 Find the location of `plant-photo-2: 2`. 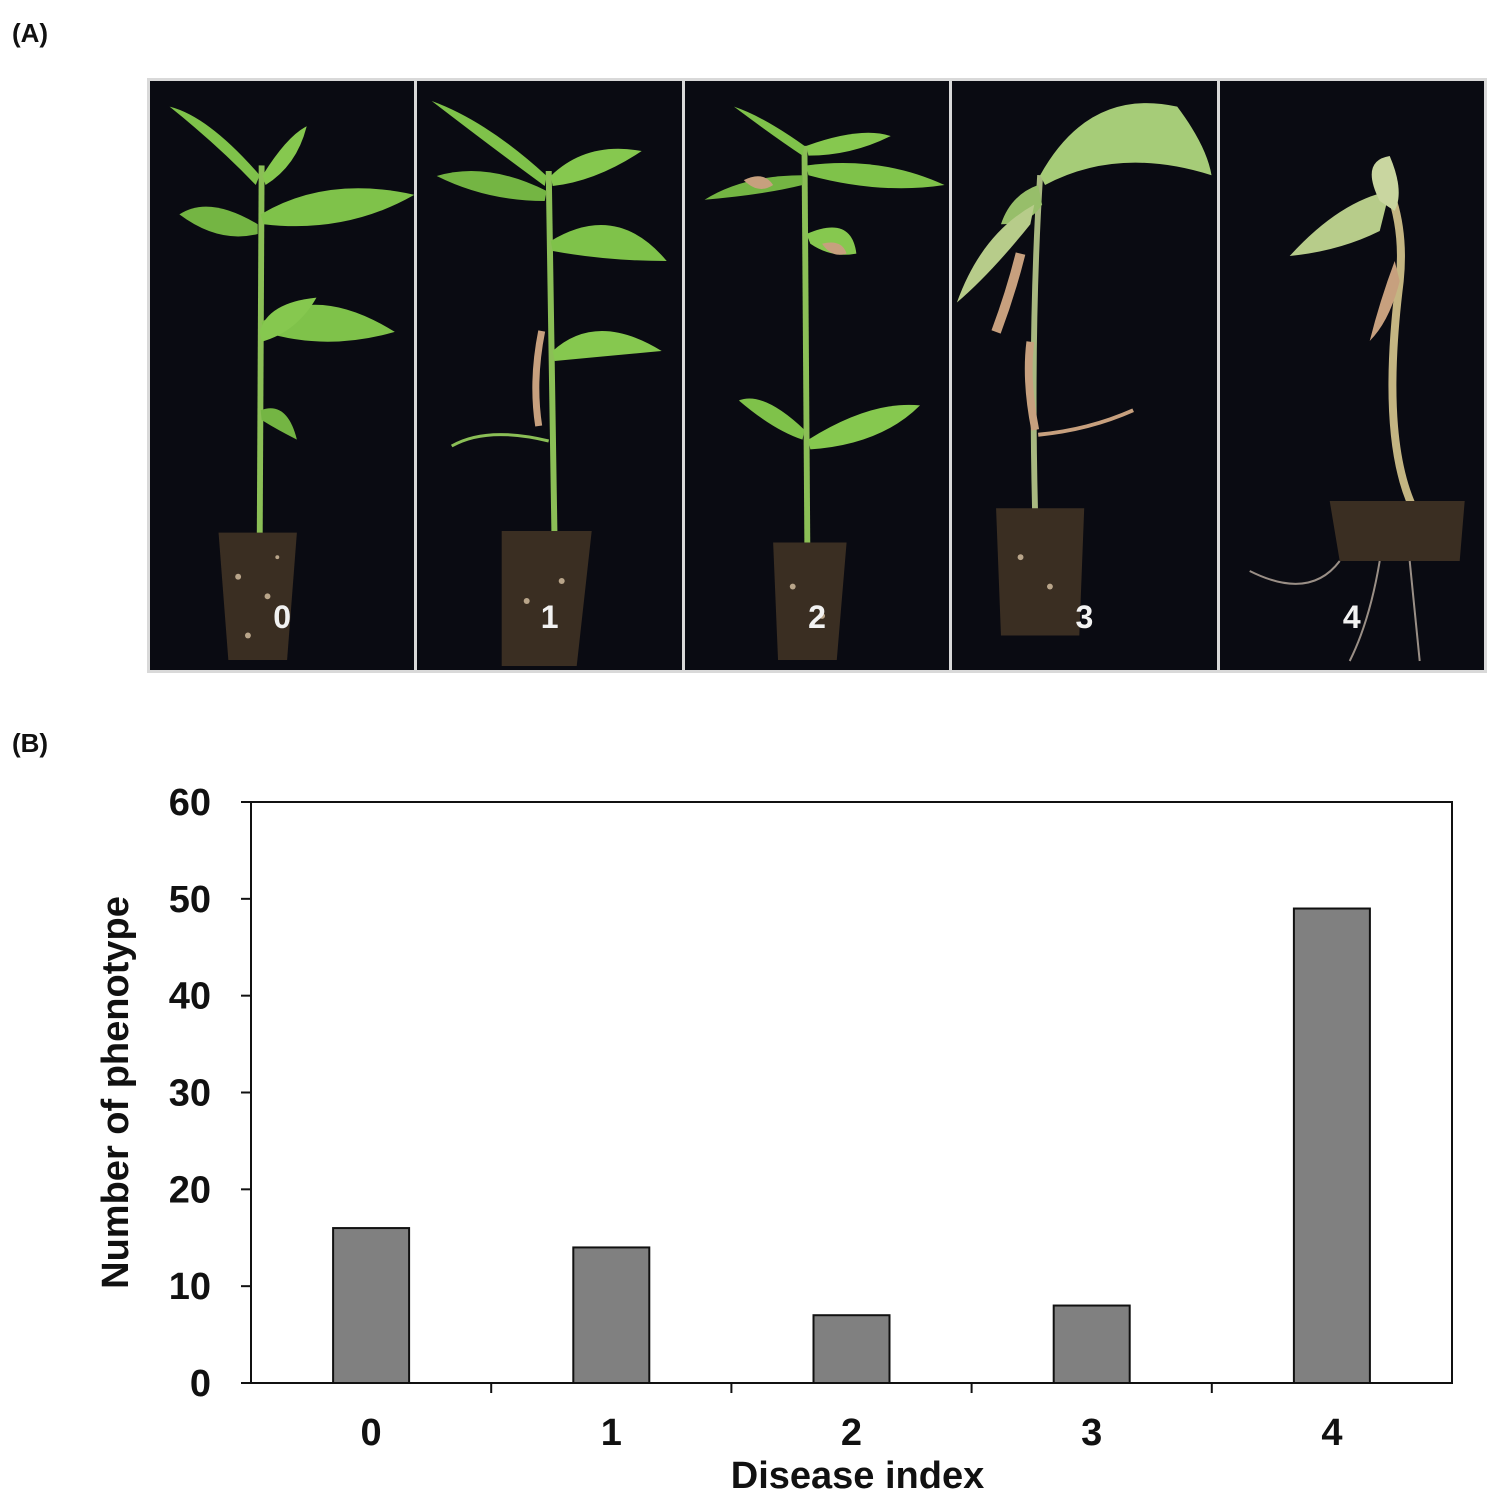

plant-photo-2: 2 is located at coordinates (817, 375).